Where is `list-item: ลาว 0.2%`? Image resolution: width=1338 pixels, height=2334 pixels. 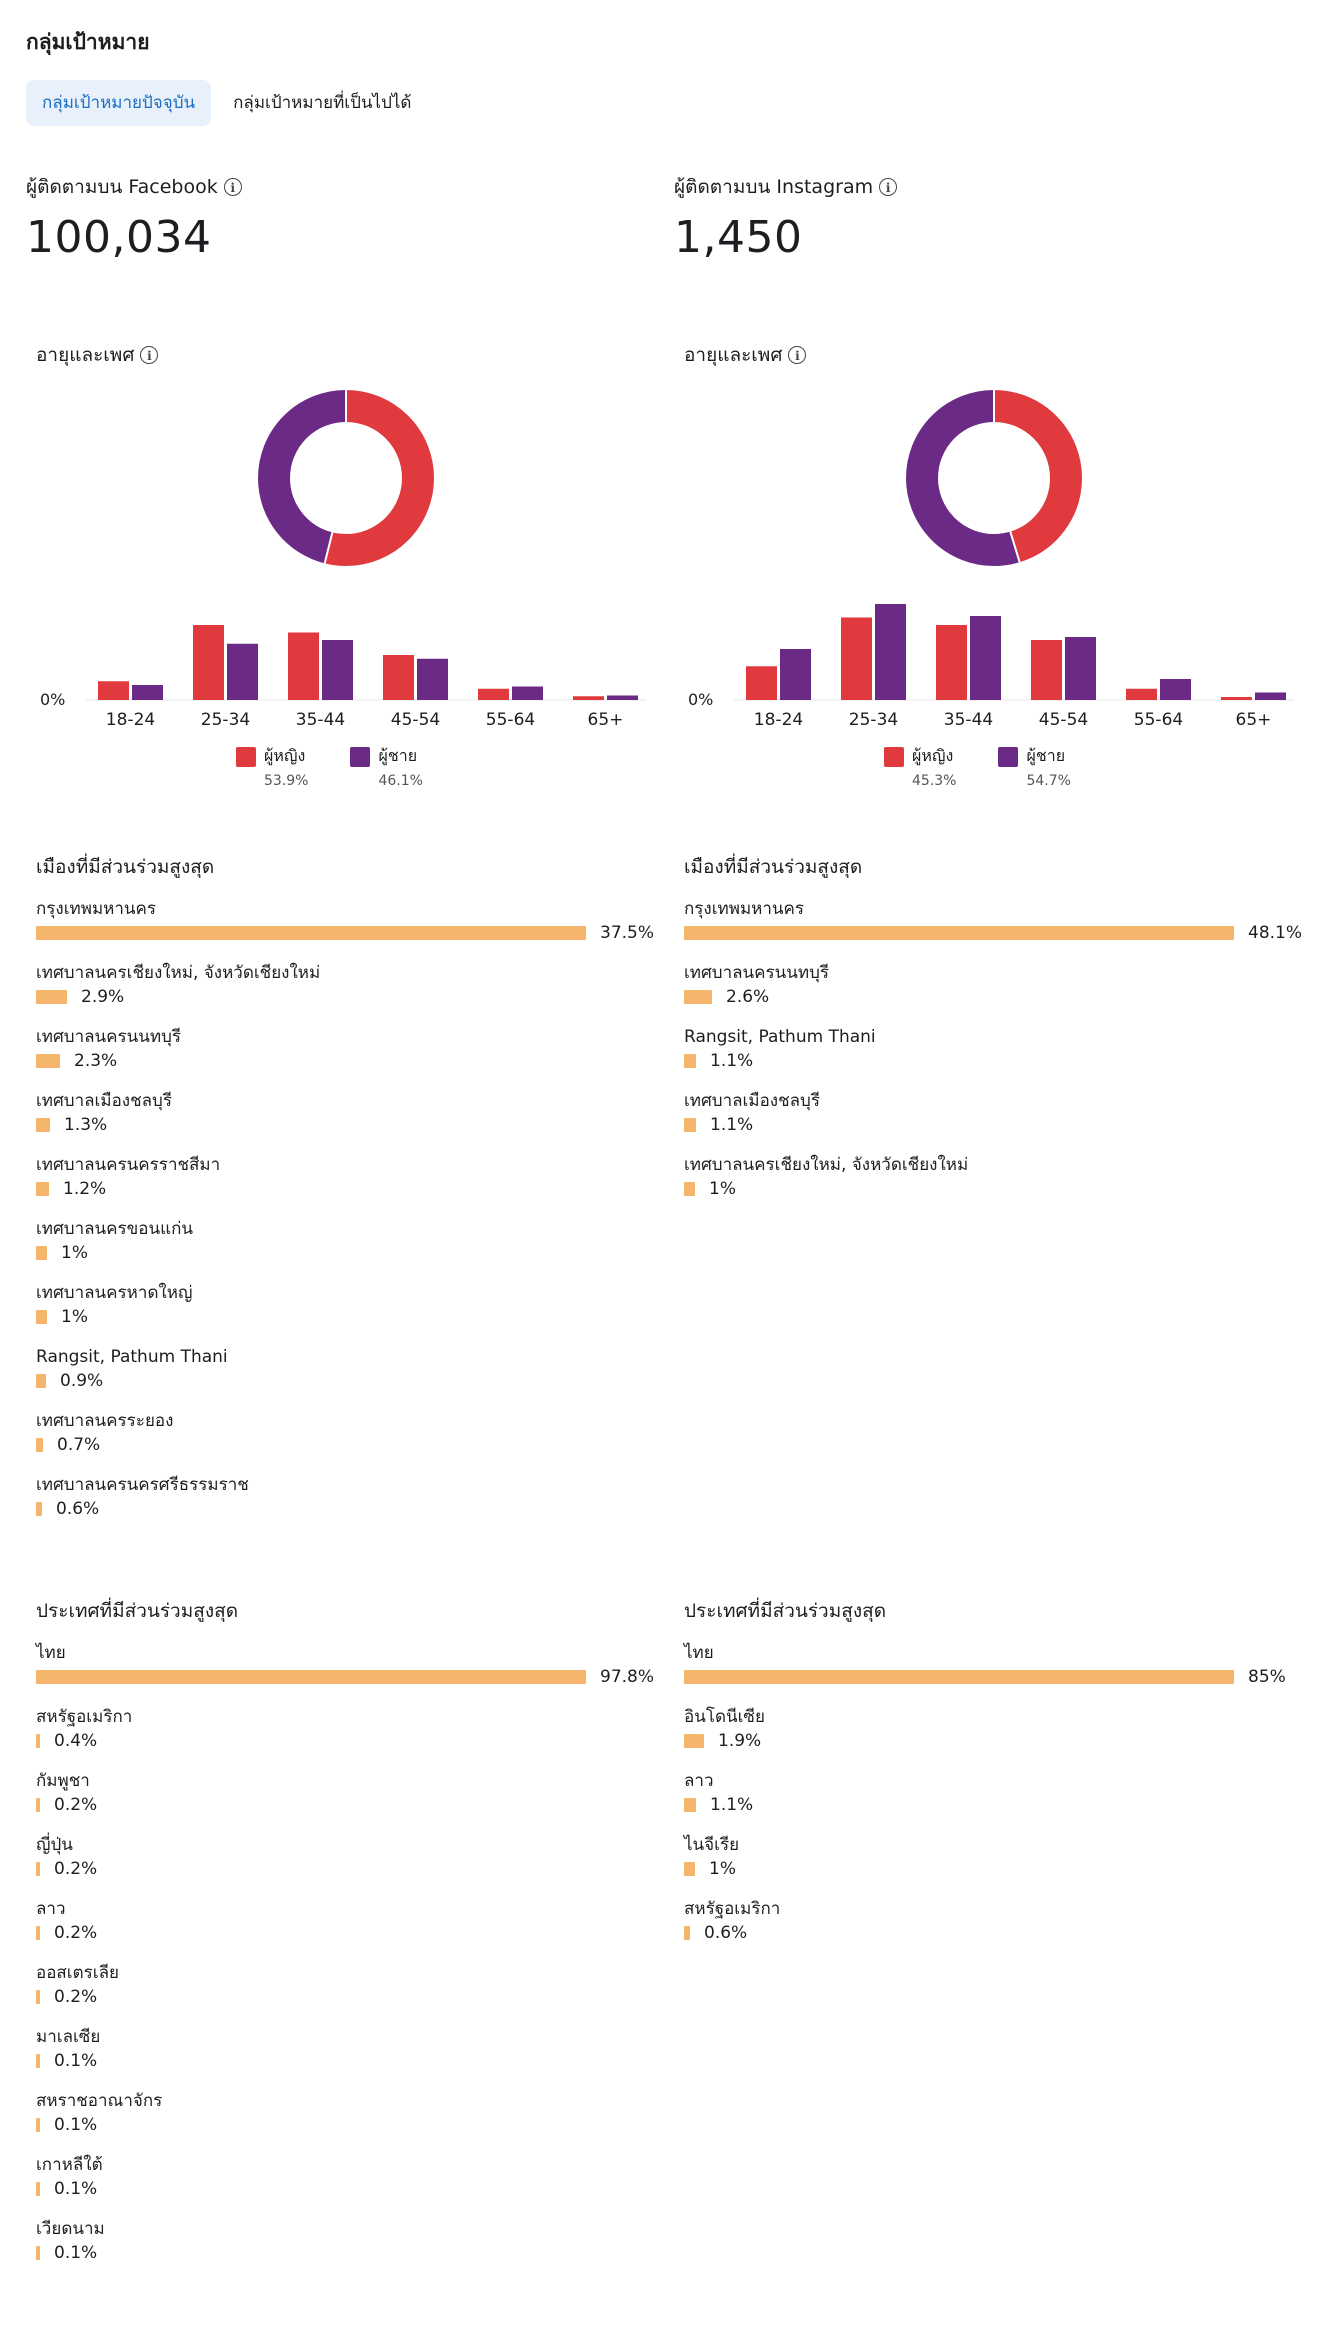
list-item: ลาว 0.2% is located at coordinates (345, 1928).